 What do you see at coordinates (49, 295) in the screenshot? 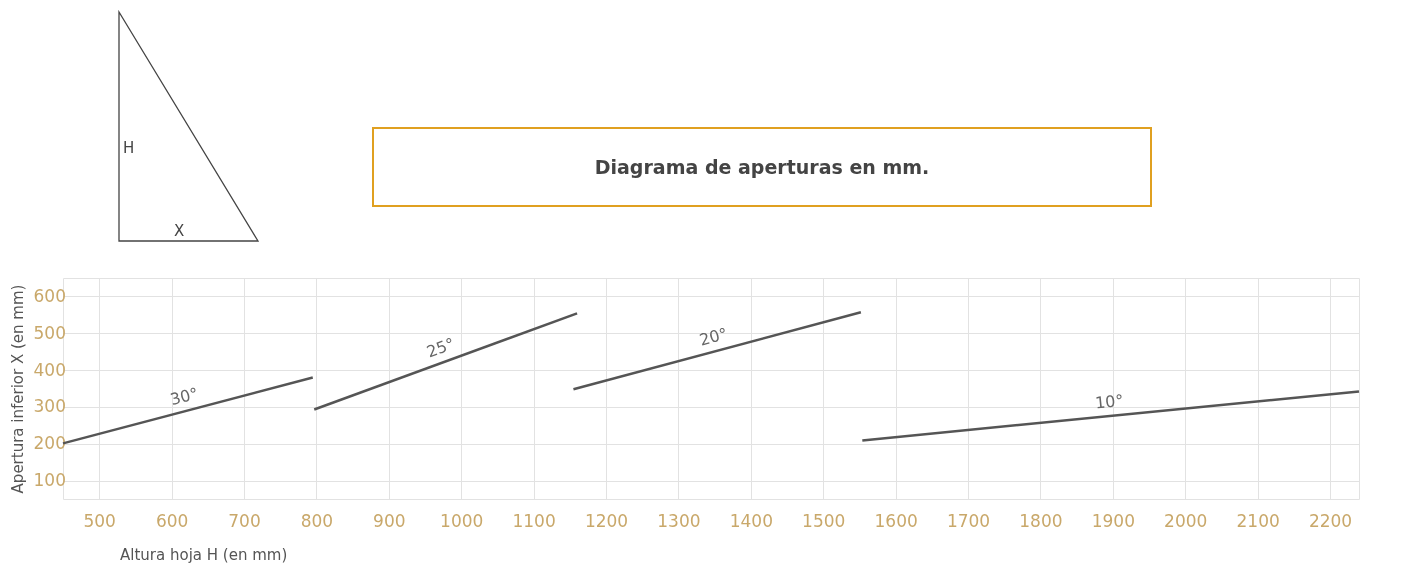
I see `y-tick-label: 600` at bounding box center [49, 295].